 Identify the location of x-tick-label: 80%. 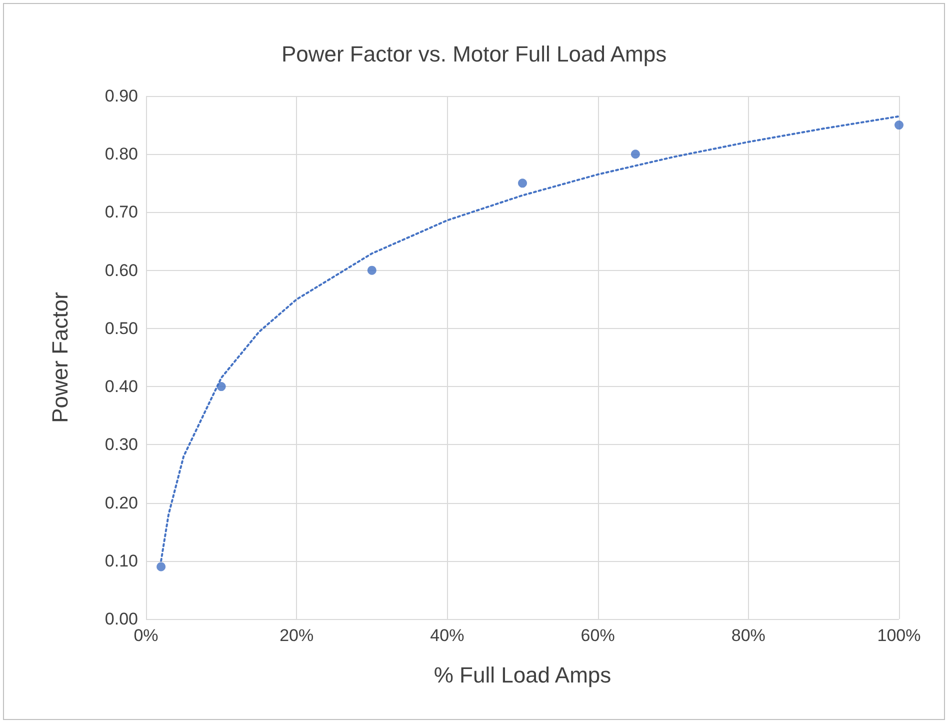
(748, 635).